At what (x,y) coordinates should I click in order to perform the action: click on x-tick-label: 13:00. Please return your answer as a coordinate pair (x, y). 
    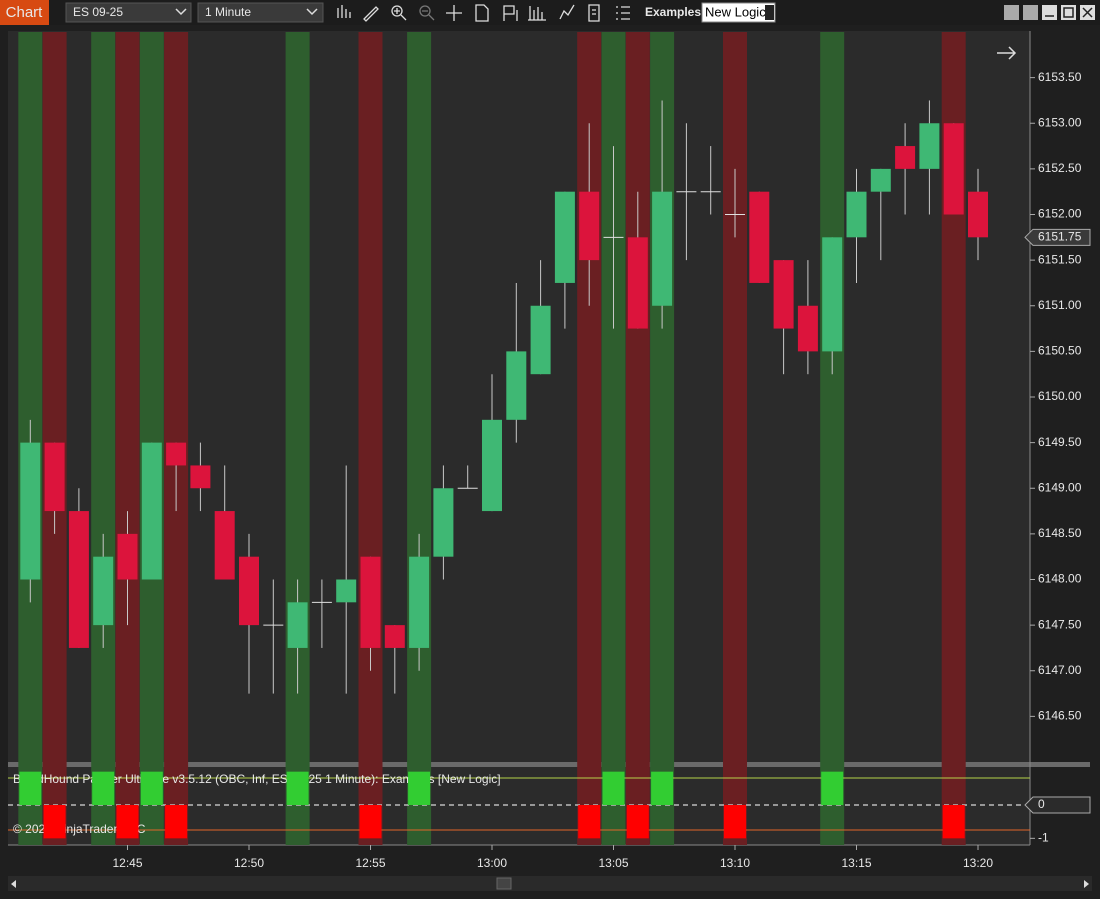
    Looking at the image, I should click on (492, 863).